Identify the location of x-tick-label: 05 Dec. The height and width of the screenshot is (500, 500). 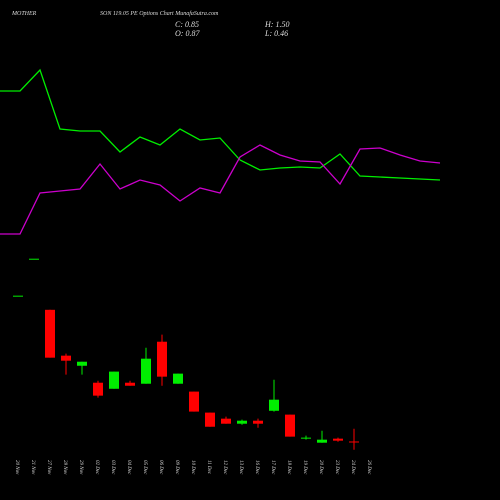
(144, 467).